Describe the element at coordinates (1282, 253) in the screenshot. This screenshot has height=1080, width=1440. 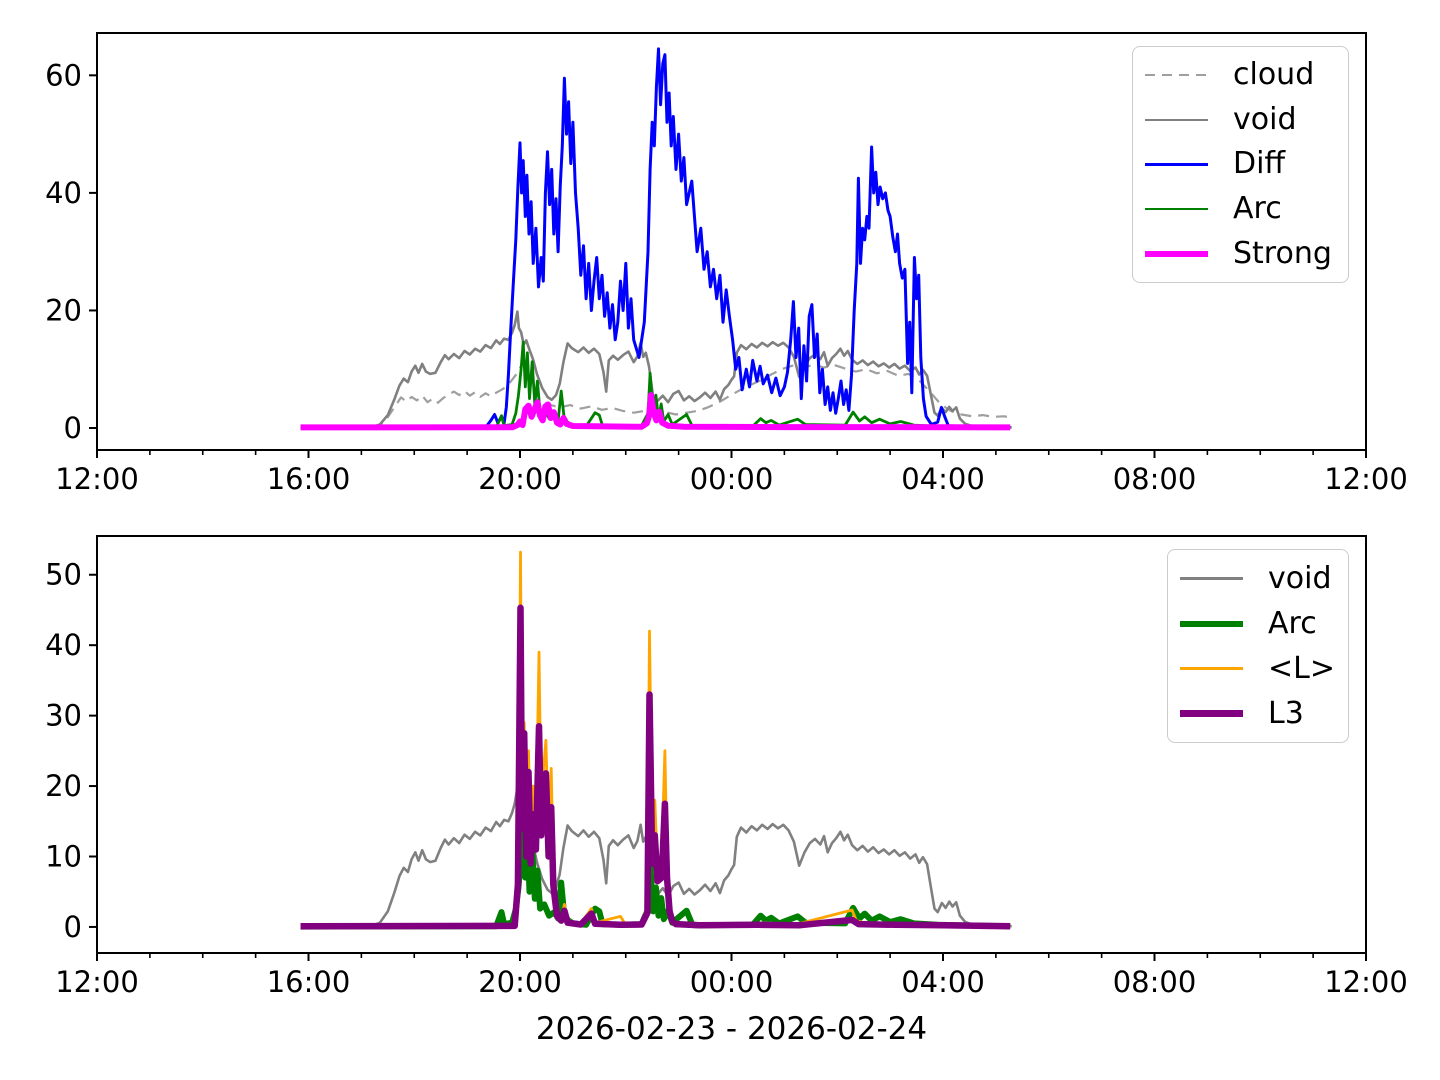
I see `legend-label-strong: Strong` at that location.